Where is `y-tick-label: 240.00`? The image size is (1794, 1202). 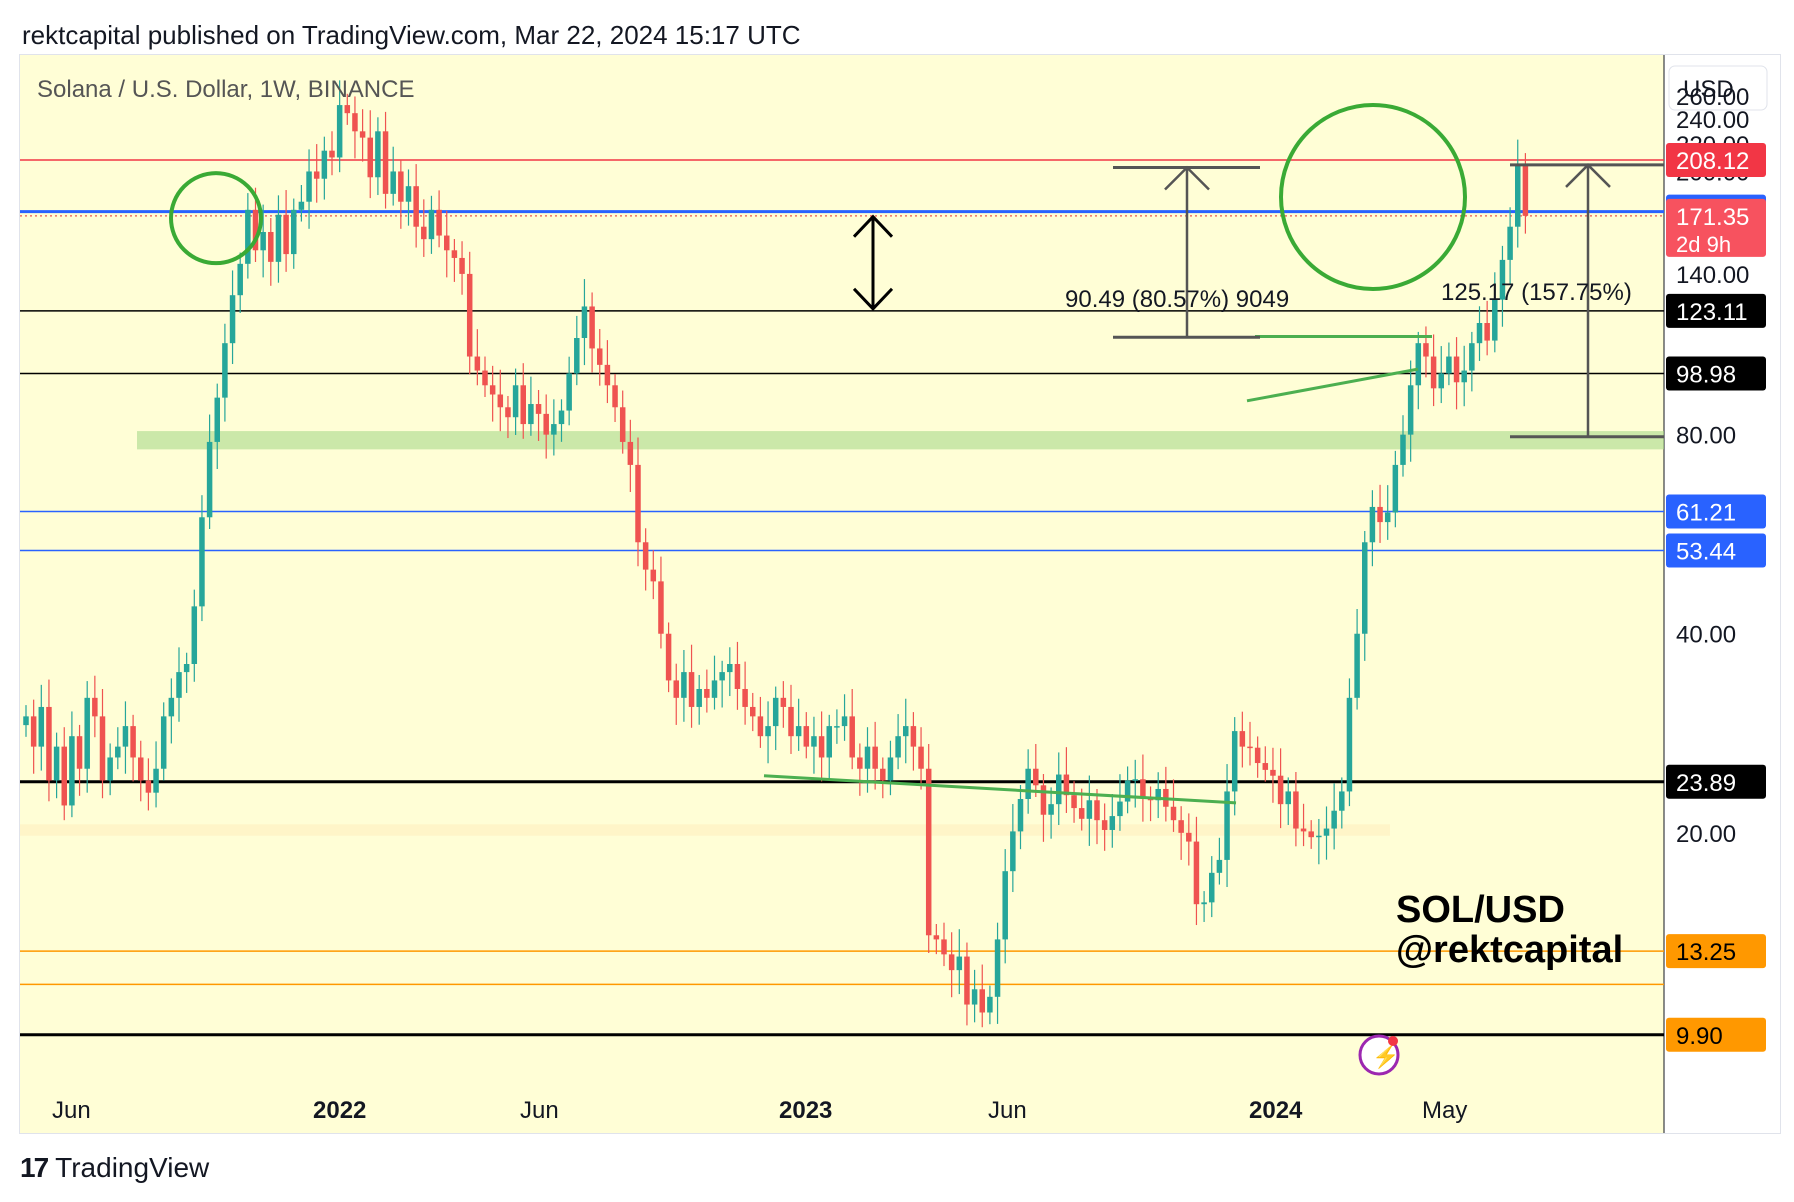
y-tick-label: 240.00 is located at coordinates (1712, 120).